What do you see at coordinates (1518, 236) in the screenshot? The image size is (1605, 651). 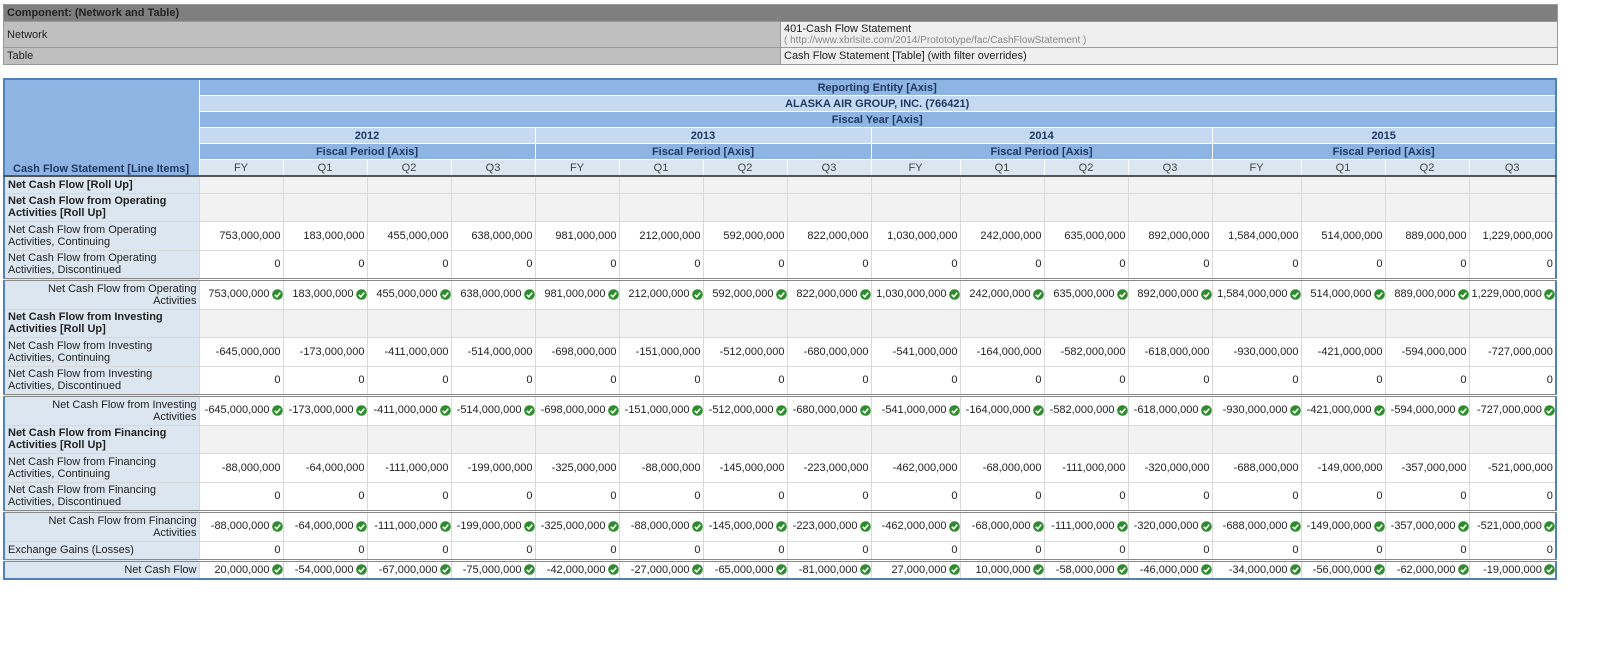 I see `cell-value: 1,229,000,000` at bounding box center [1518, 236].